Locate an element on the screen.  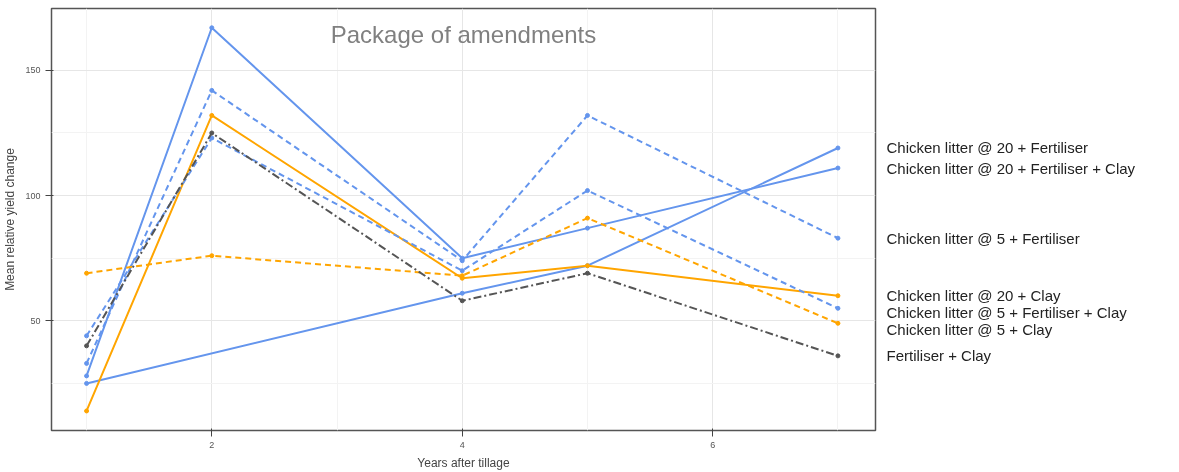
x-tick-label: 2 is located at coordinates (212, 444).